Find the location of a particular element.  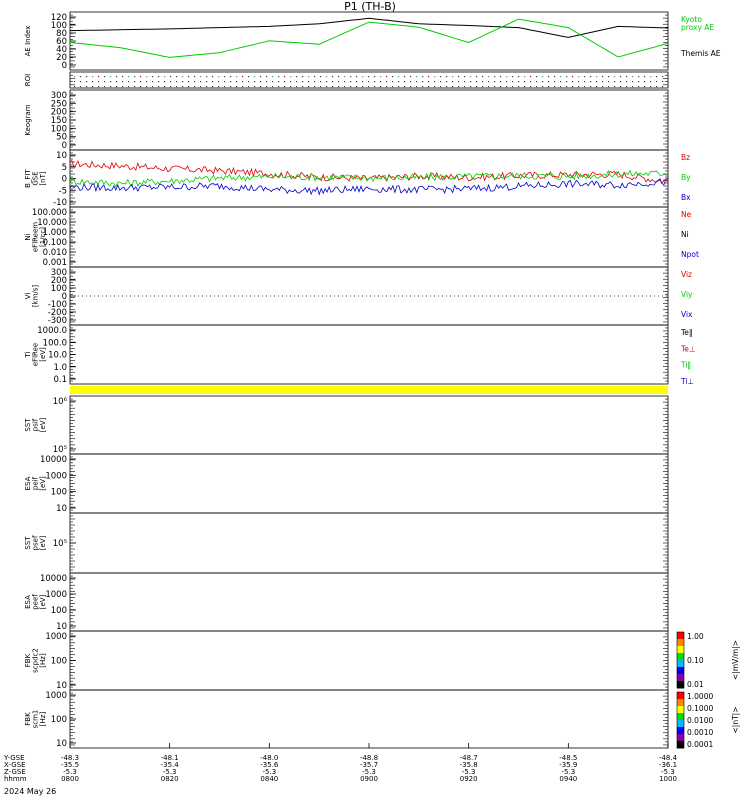

y-tick-label: 100 is located at coordinates (59, 493).